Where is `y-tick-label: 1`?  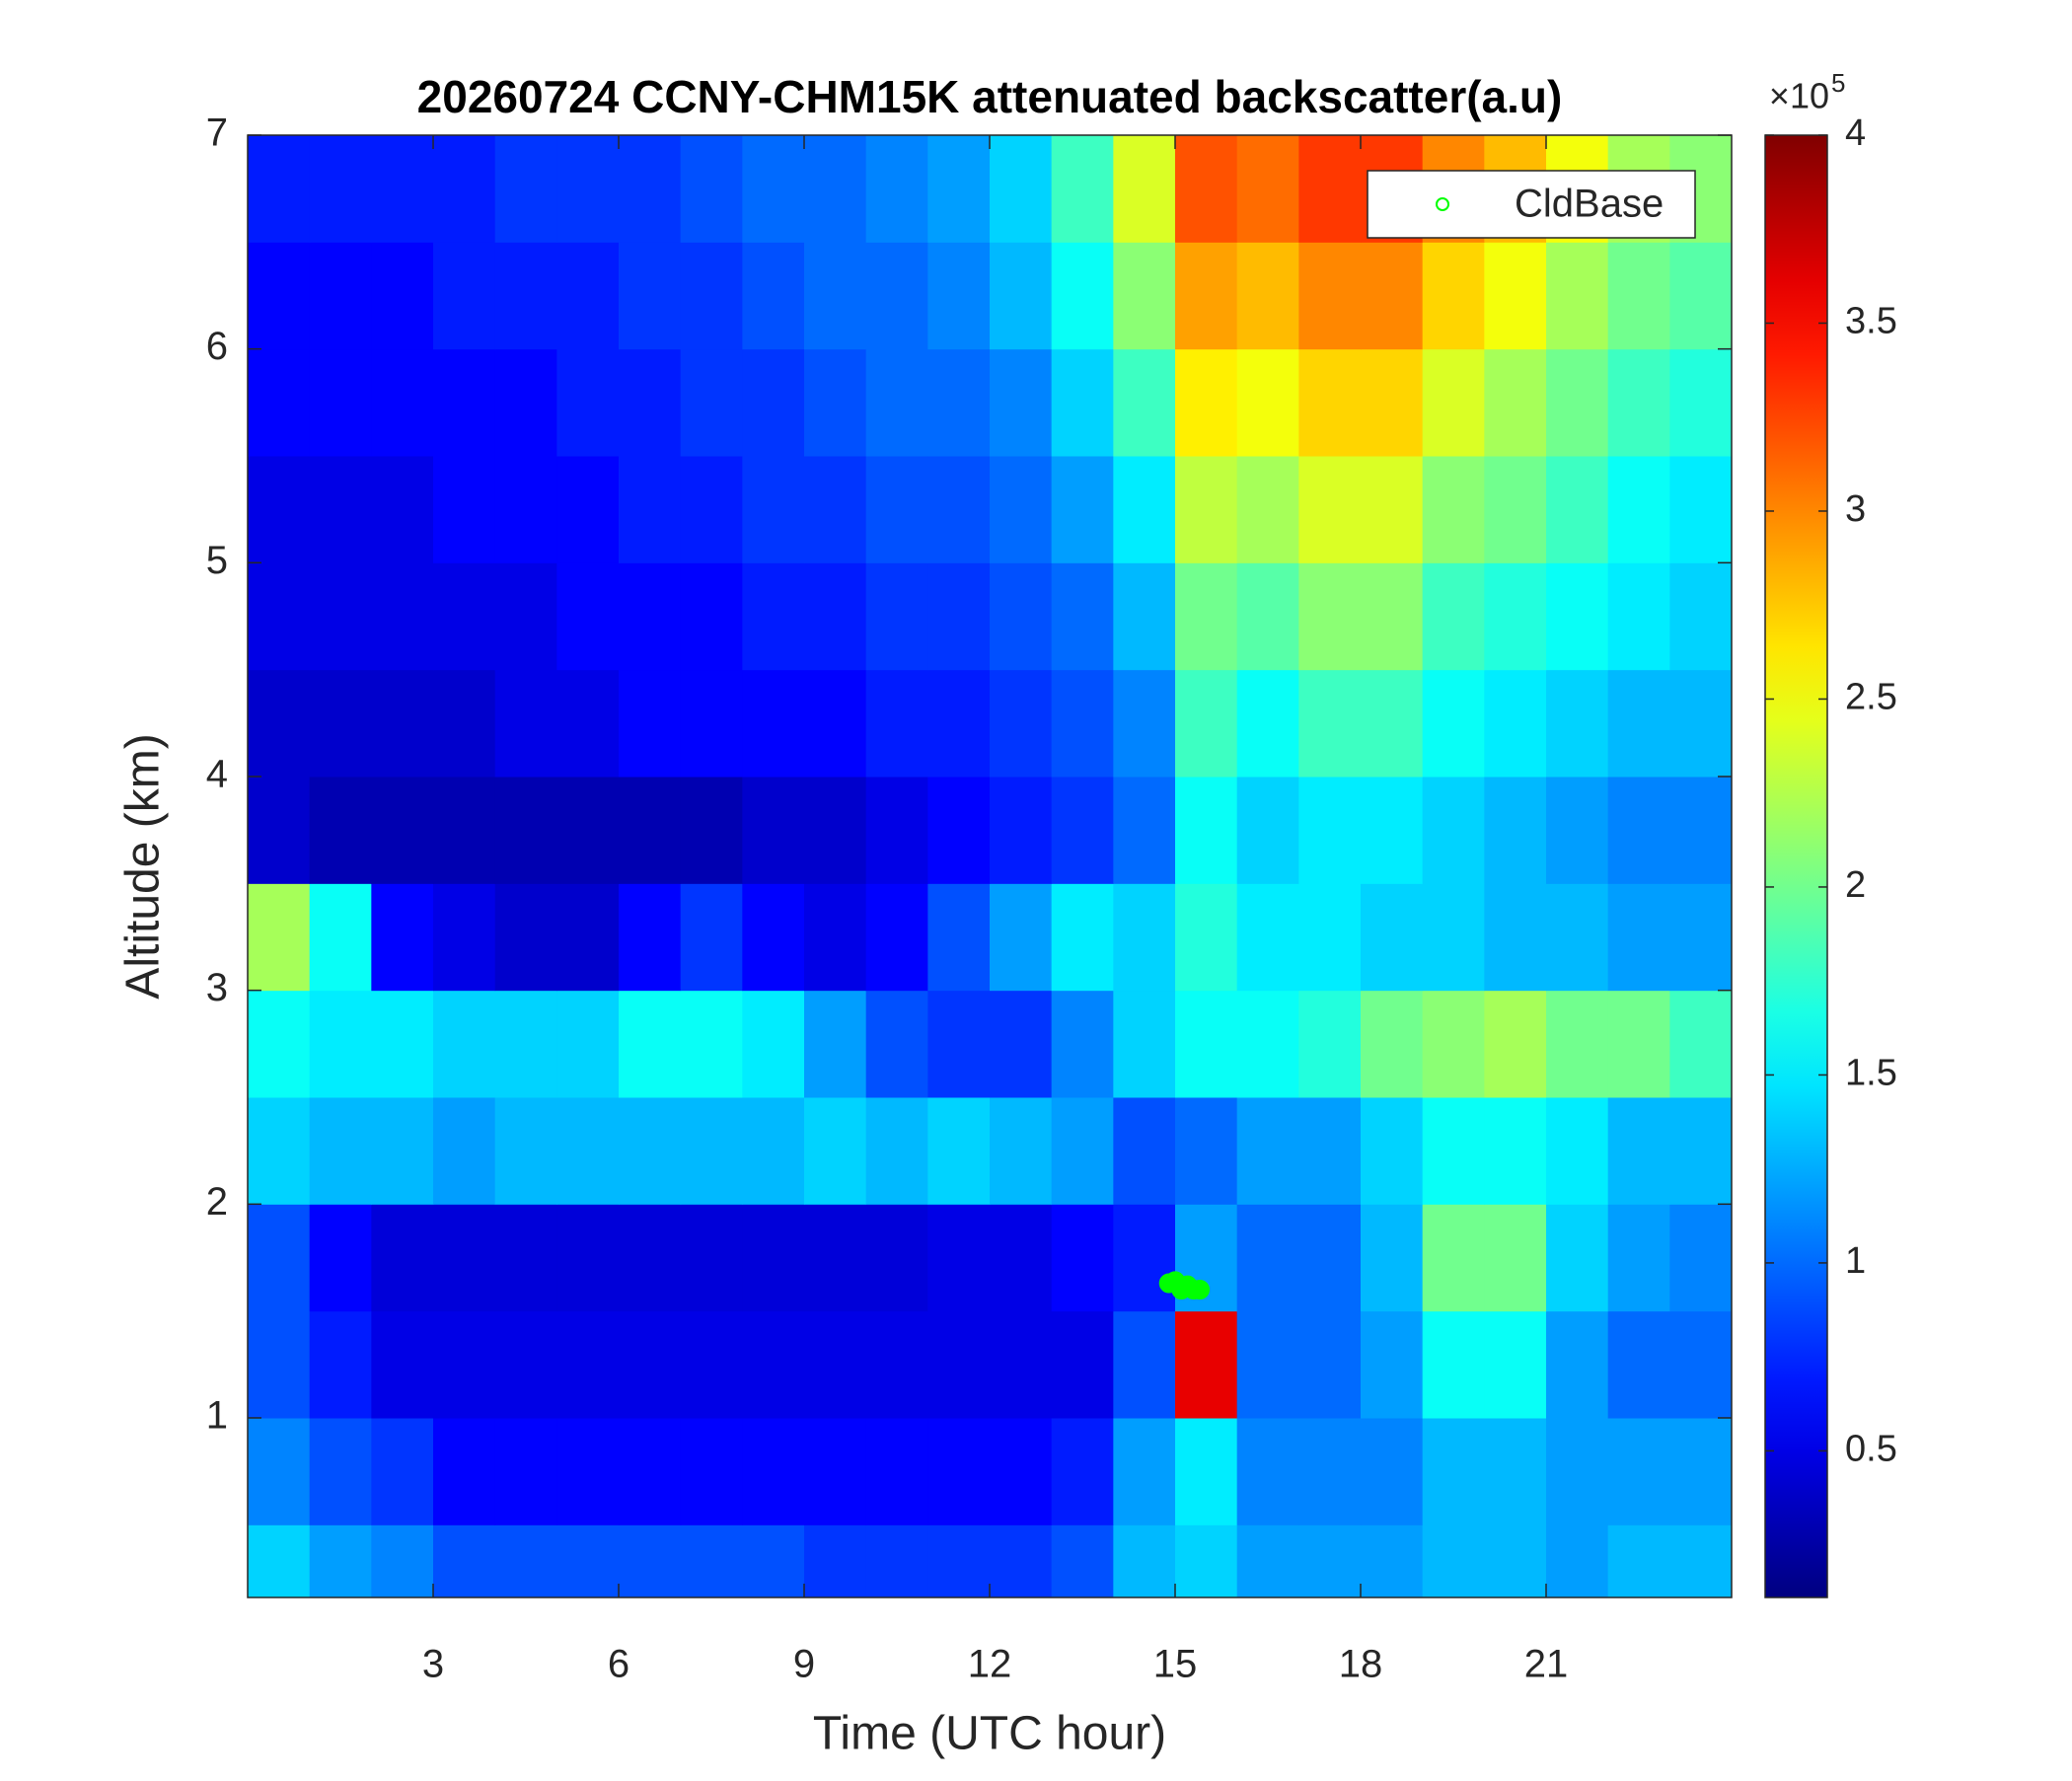 y-tick-label: 1 is located at coordinates (217, 1416).